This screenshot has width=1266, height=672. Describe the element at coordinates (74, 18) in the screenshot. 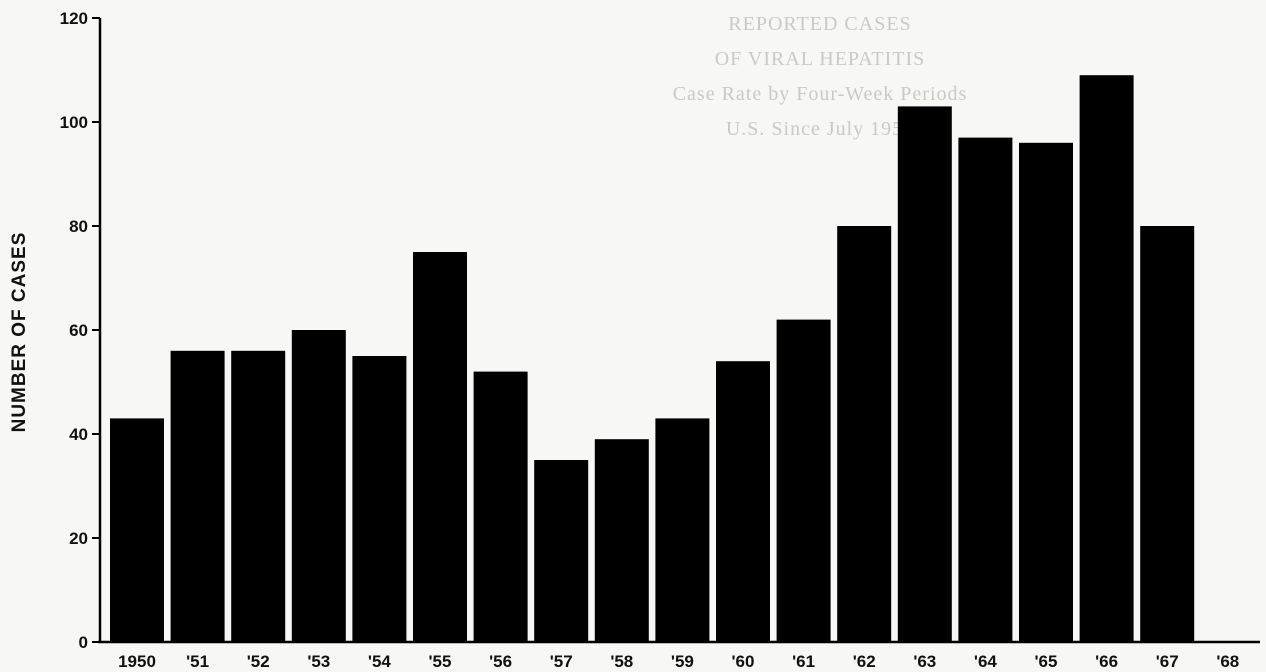

I see `y-tick-label: 120` at that location.